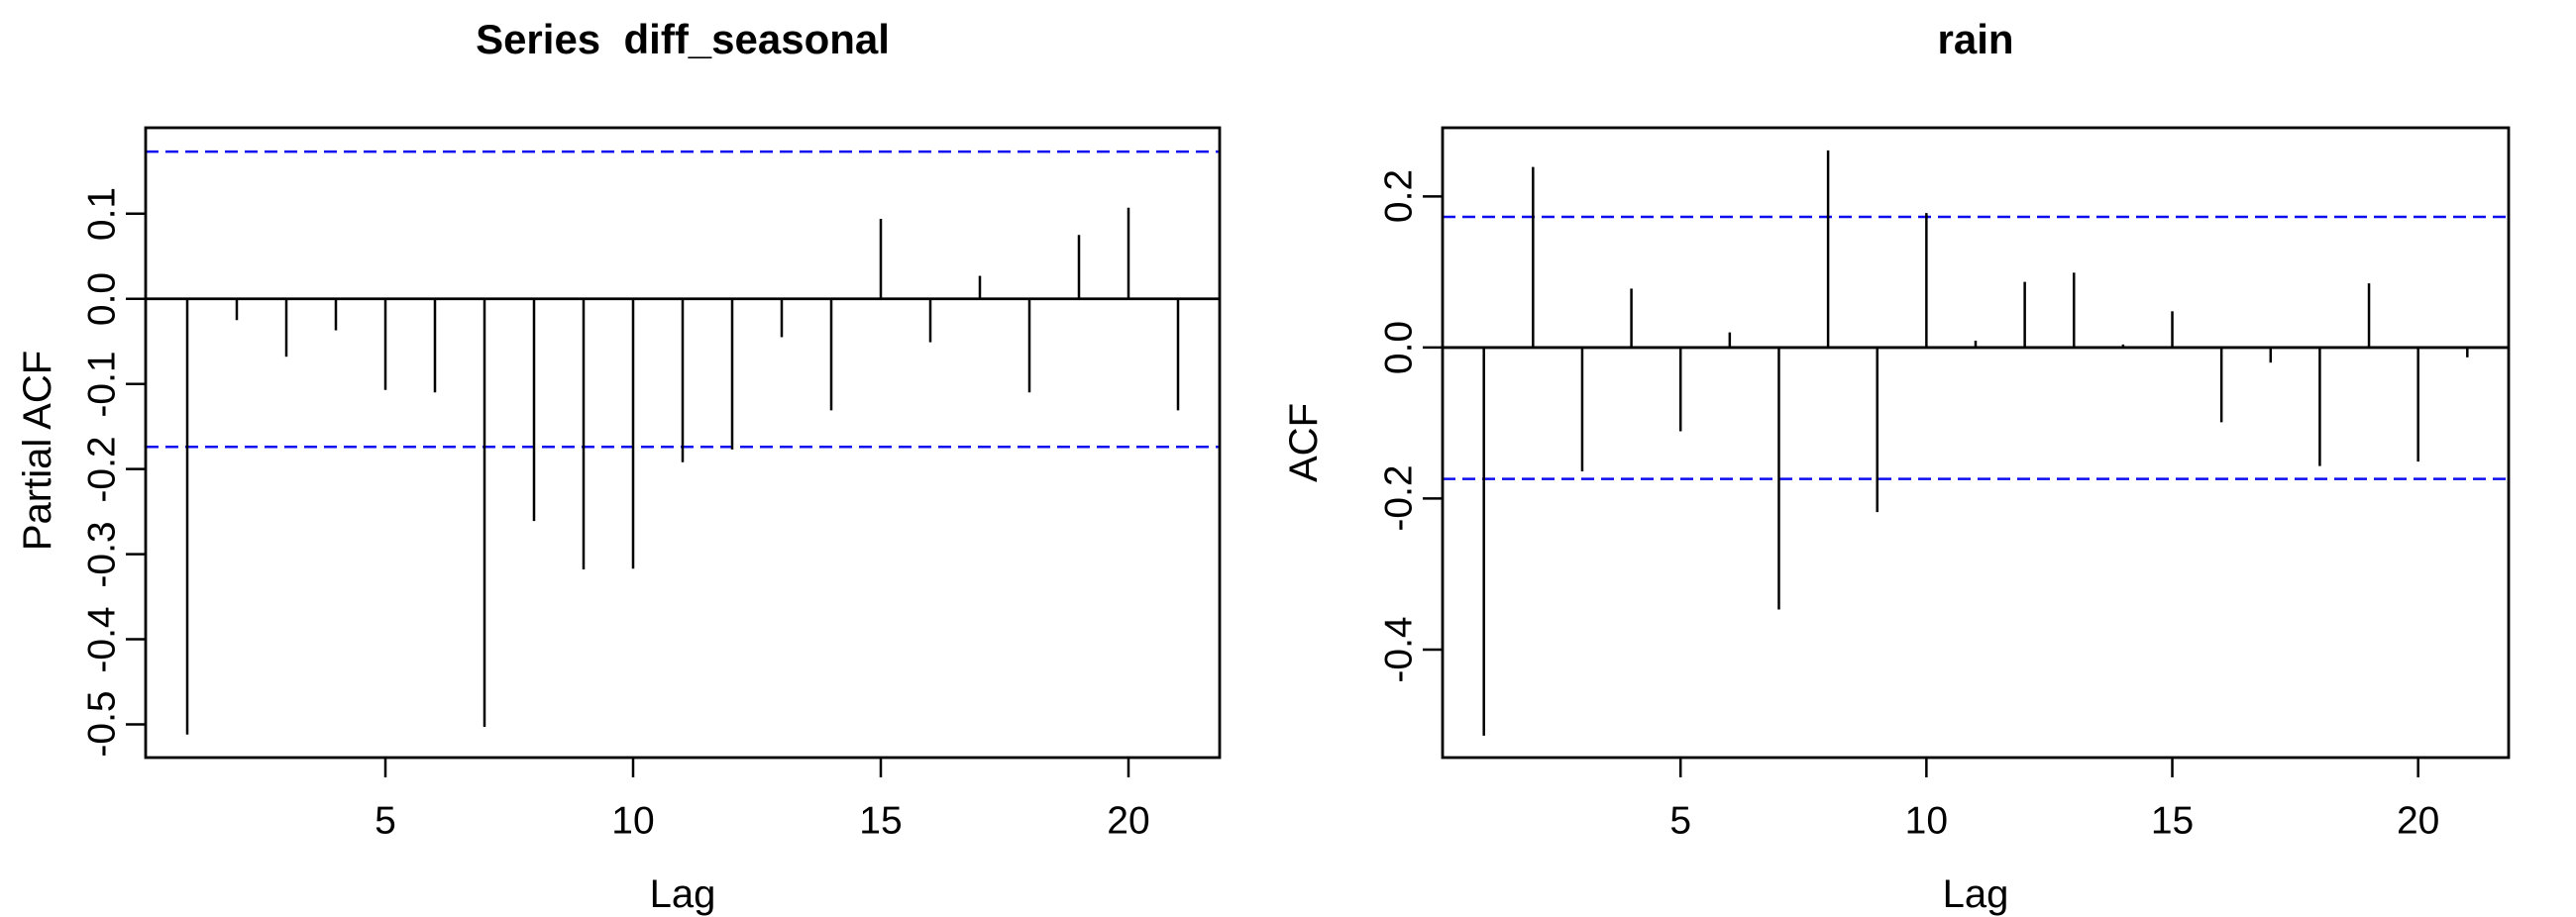 Image resolution: width=2576 pixels, height=917 pixels. I want to click on right-x-tick-label: 5, so click(1680, 821).